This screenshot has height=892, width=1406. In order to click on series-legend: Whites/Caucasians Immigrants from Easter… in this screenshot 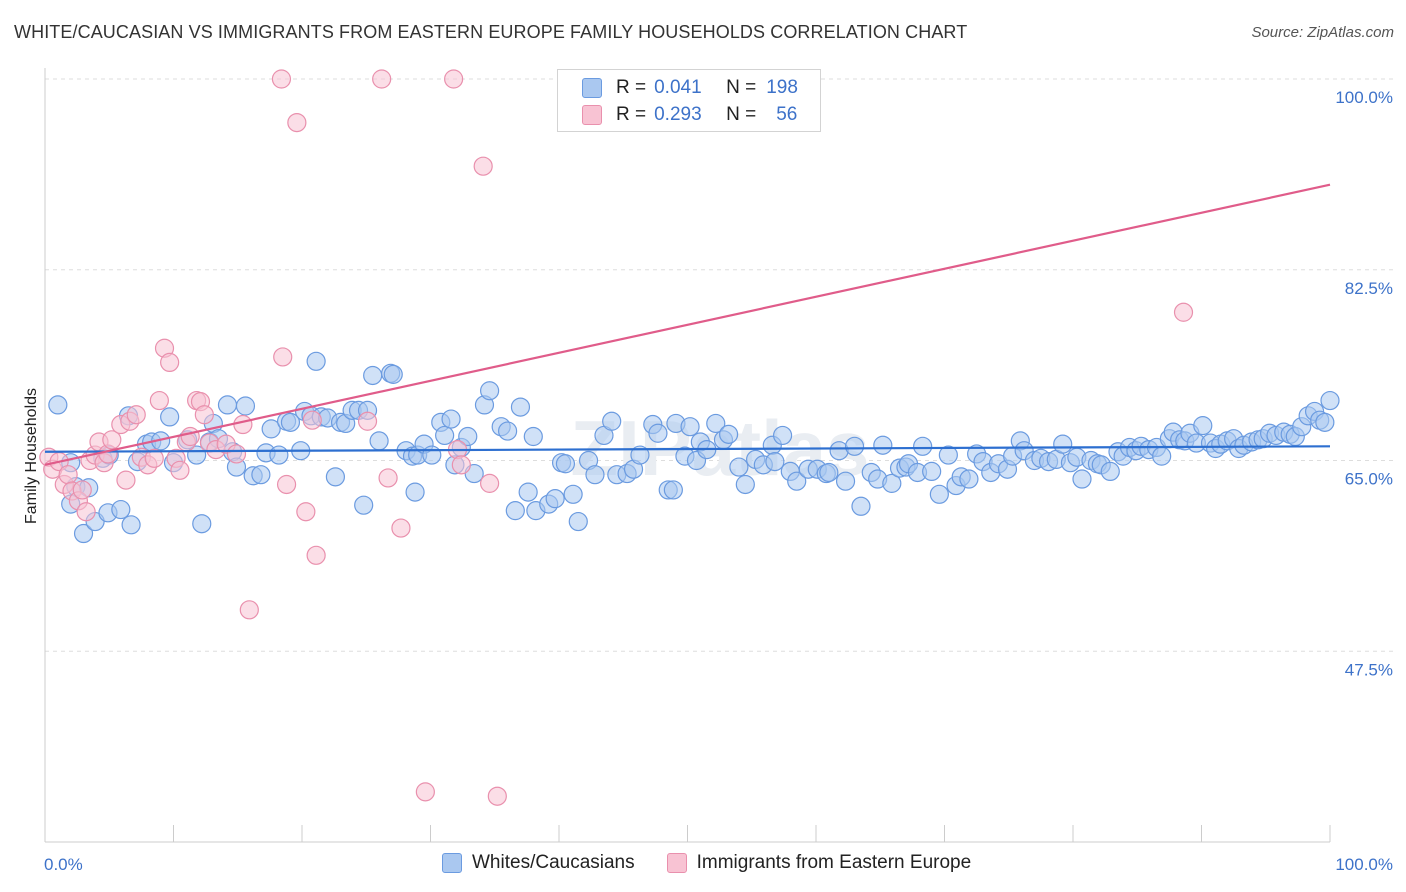, I will do `click(722, 863)`.